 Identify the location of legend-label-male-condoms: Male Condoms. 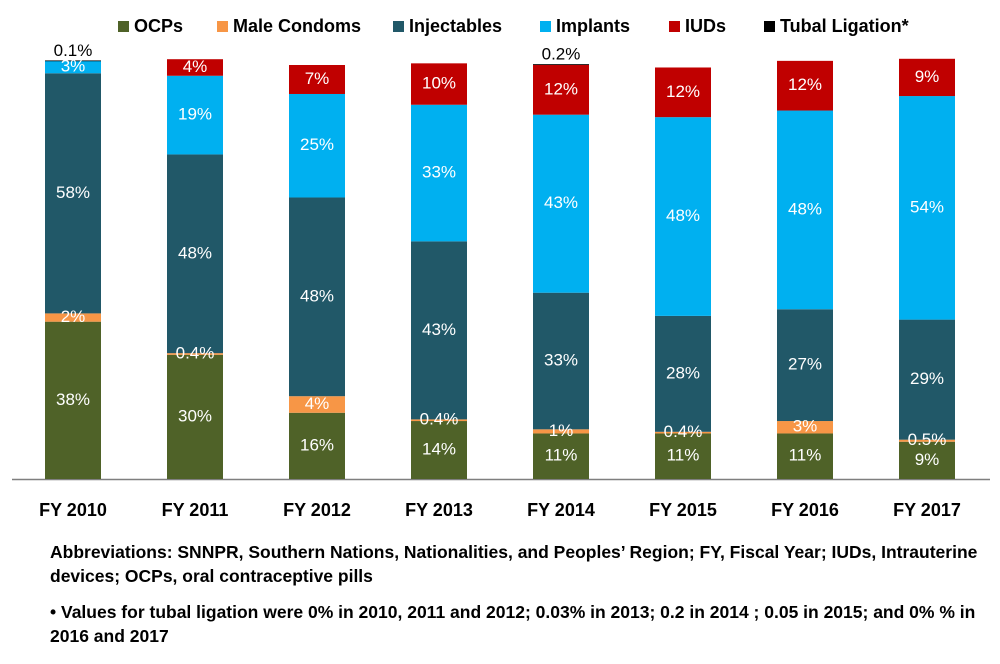
(297, 25).